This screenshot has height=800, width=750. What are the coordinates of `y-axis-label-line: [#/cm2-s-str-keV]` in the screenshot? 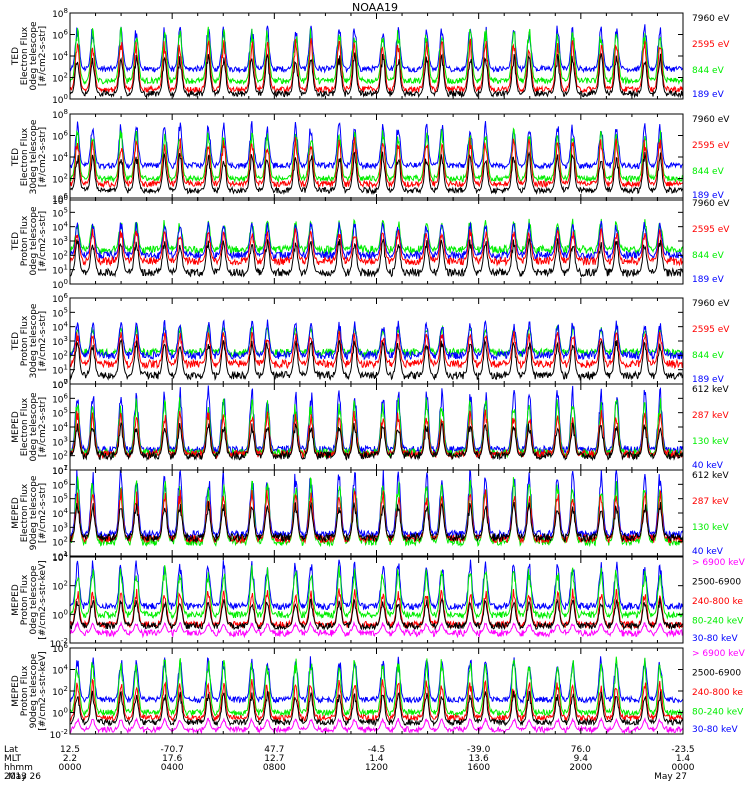 It's located at (43, 690).